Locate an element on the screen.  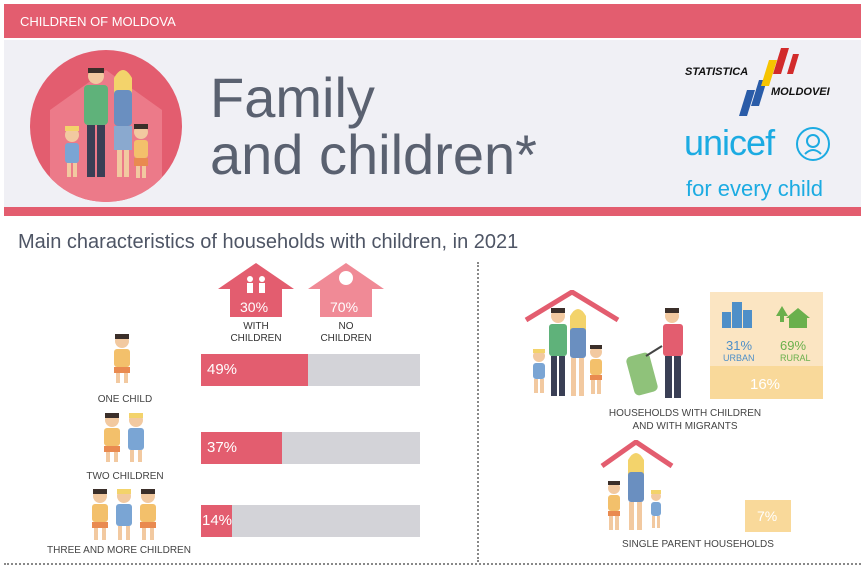
two-children-bar-fill is located at coordinates (242, 448).